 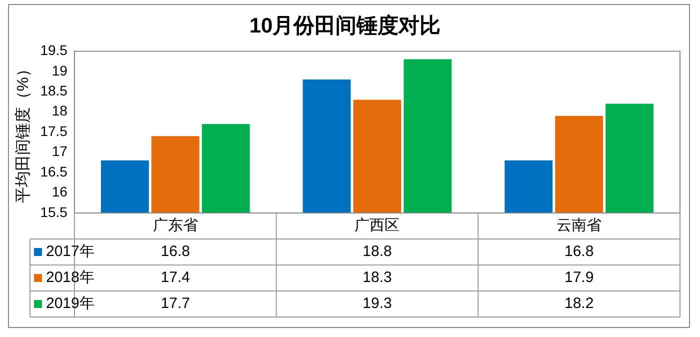 What do you see at coordinates (54, 130) in the screenshot?
I see `y-tick-label: 17.5` at bounding box center [54, 130].